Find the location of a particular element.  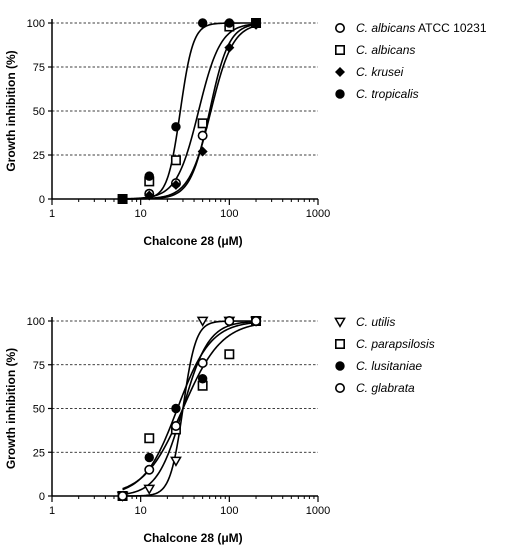

legend-item-2: C. parapsilosis is located at coordinates (384, 344).